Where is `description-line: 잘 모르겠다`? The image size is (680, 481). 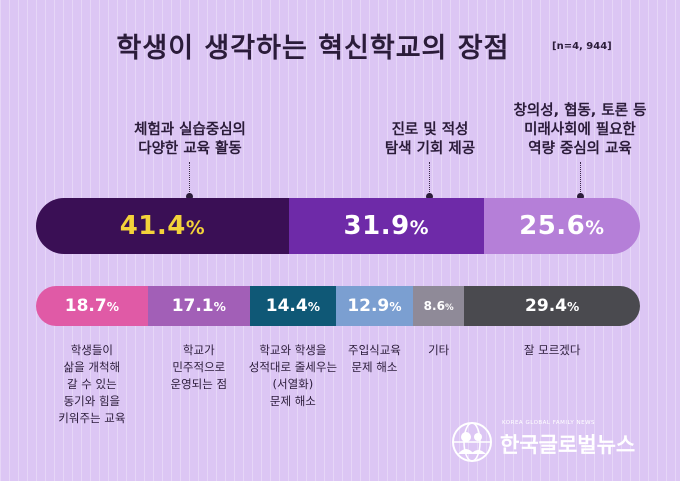 description-line: 잘 모르겠다 is located at coordinates (552, 350).